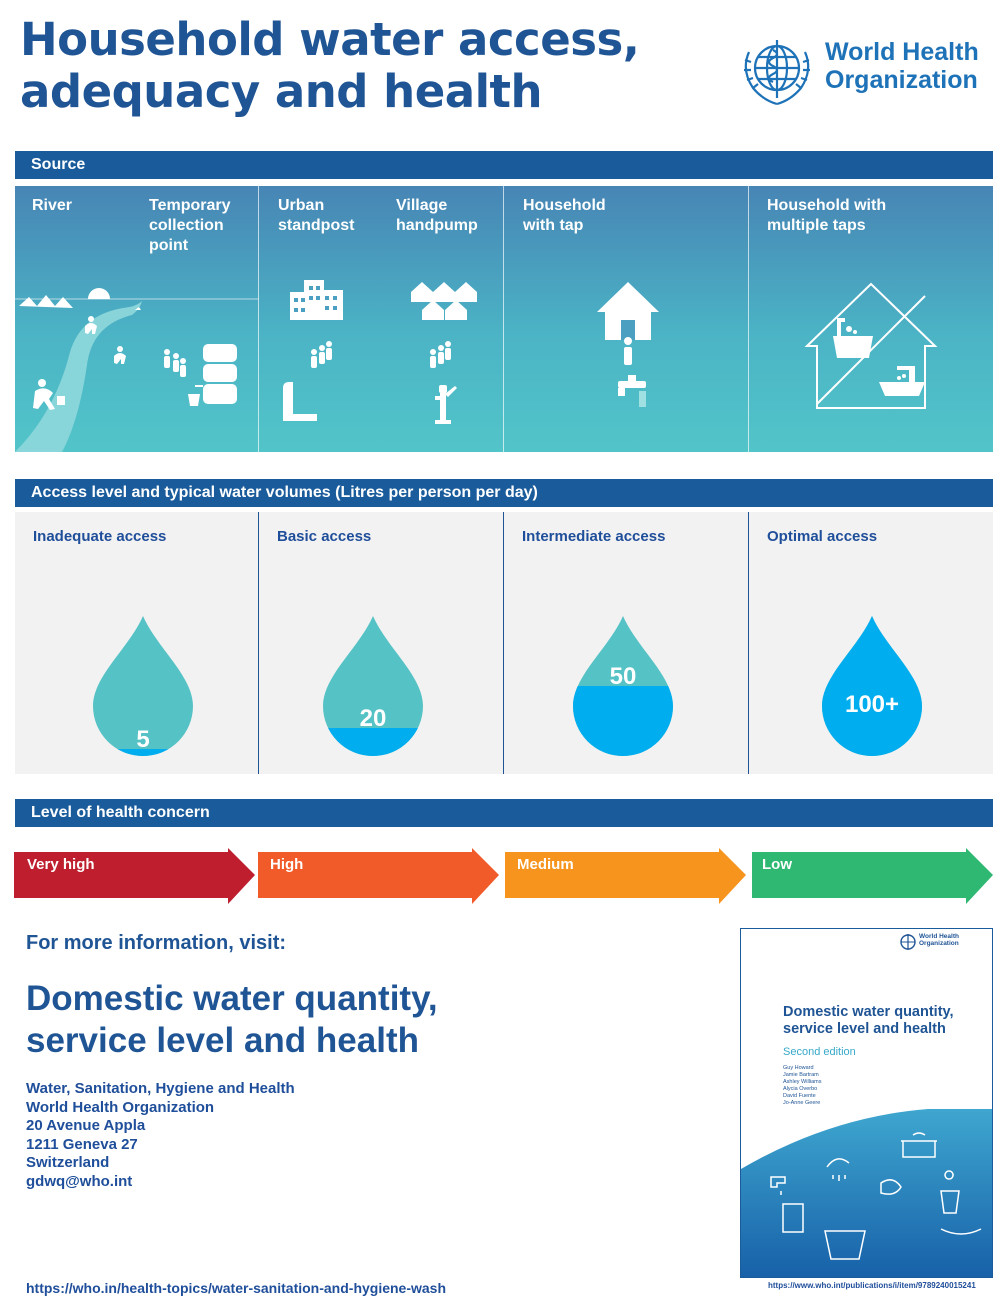 Image resolution: width=1000 pixels, height=1300 pixels. Describe the element at coordinates (79, 1181) in the screenshot. I see `contact-email: gdwq@who.int` at that location.